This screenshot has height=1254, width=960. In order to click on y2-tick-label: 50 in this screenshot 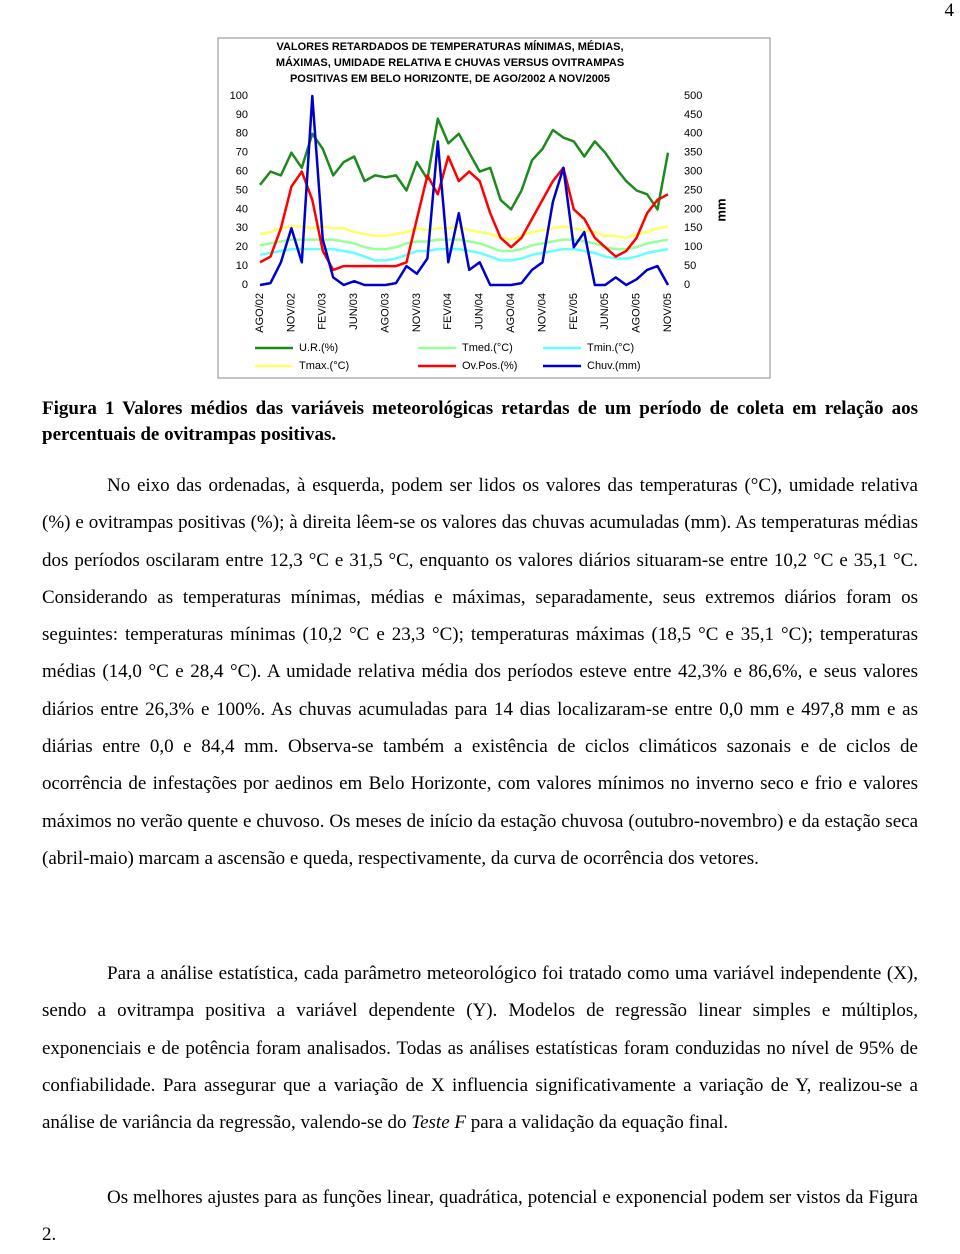, I will do `click(690, 266)`.